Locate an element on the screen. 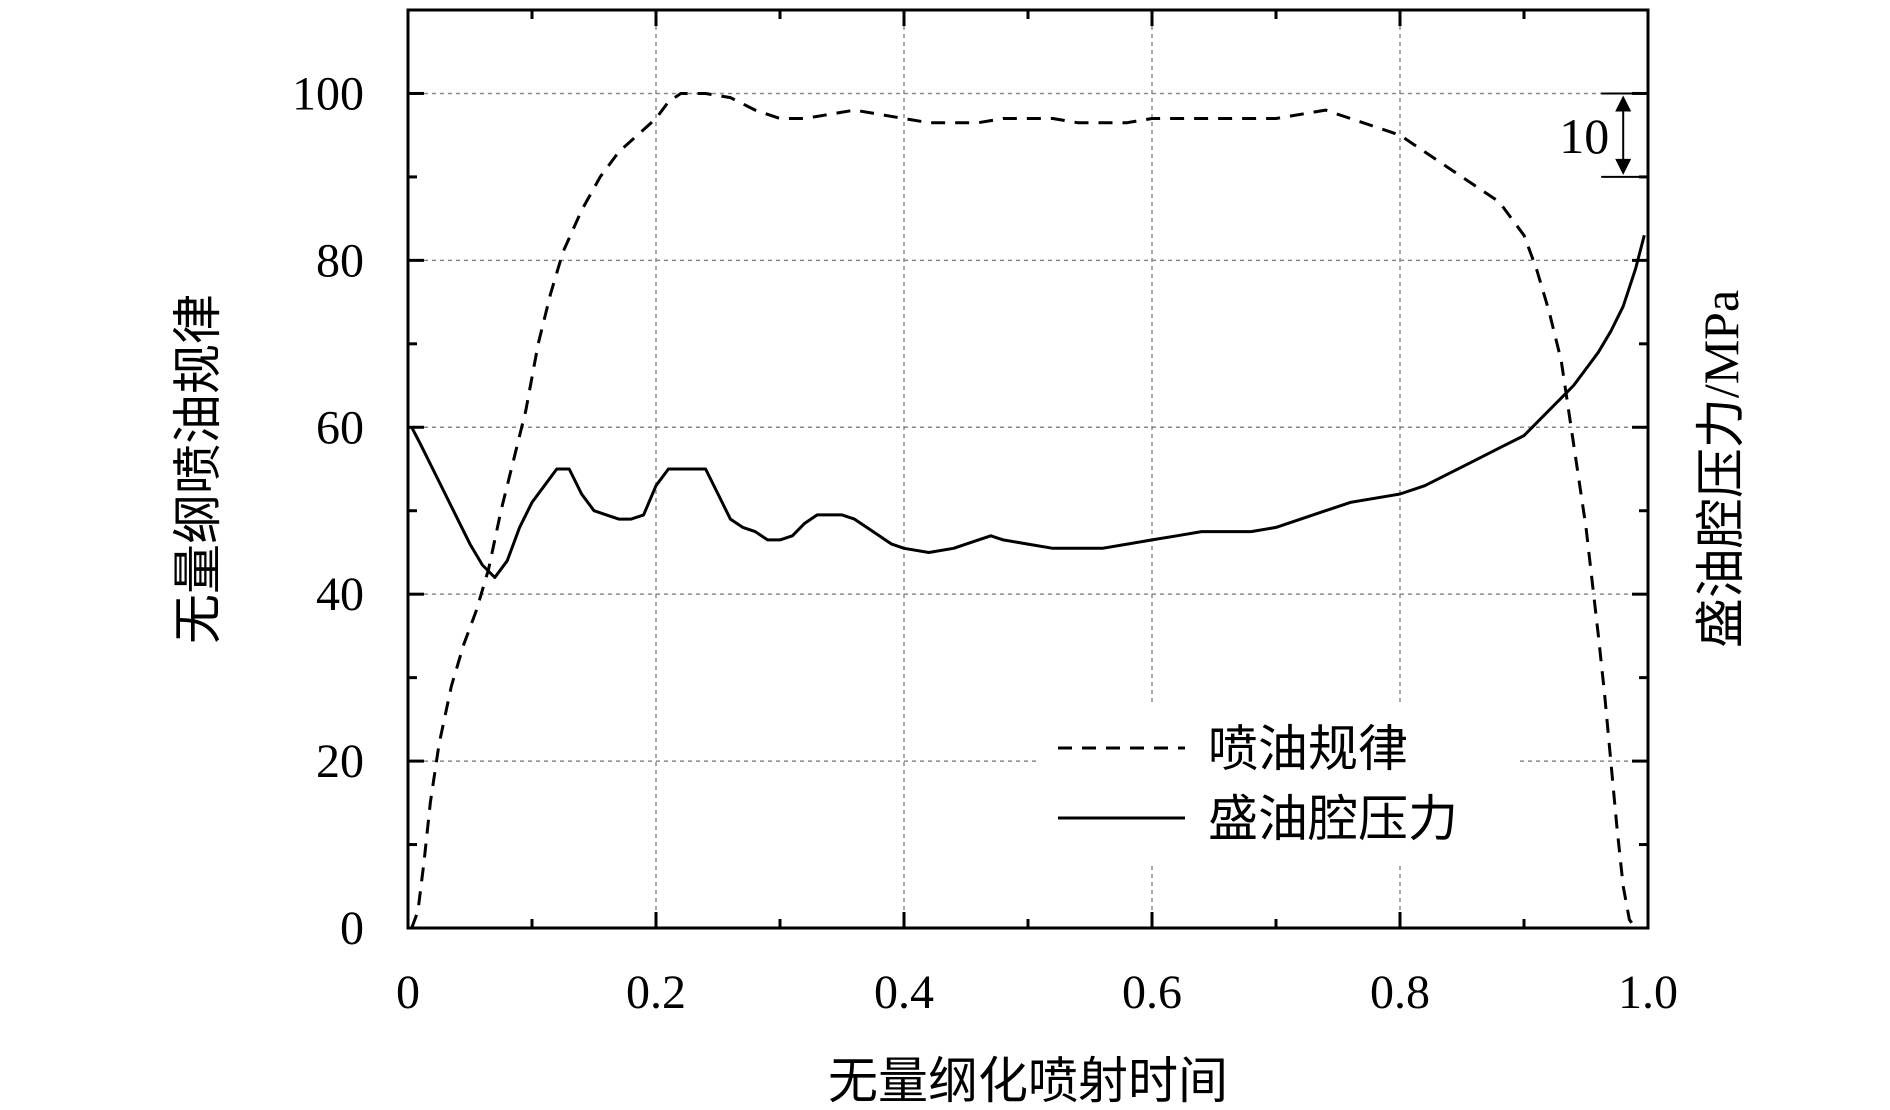  y2-axis-label: 盛油腔压力/MPa is located at coordinates (1721, 469).